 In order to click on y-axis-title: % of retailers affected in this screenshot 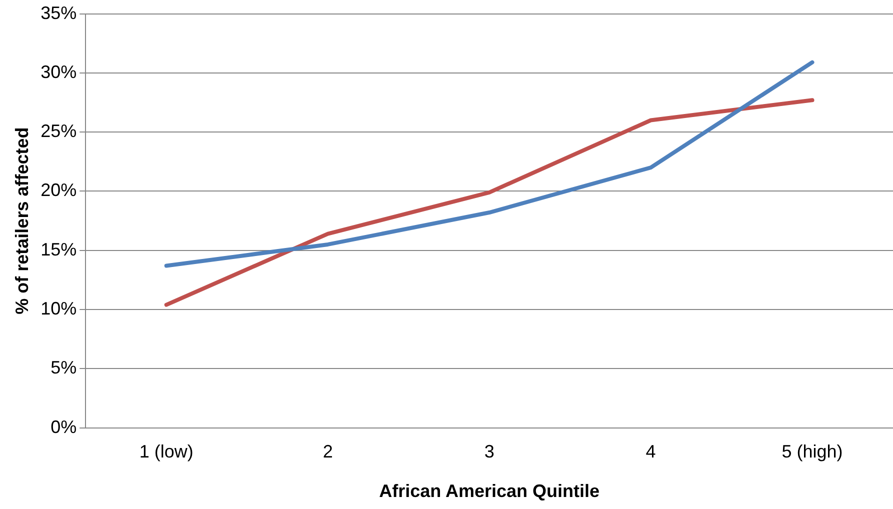, I will do `click(22, 220)`.